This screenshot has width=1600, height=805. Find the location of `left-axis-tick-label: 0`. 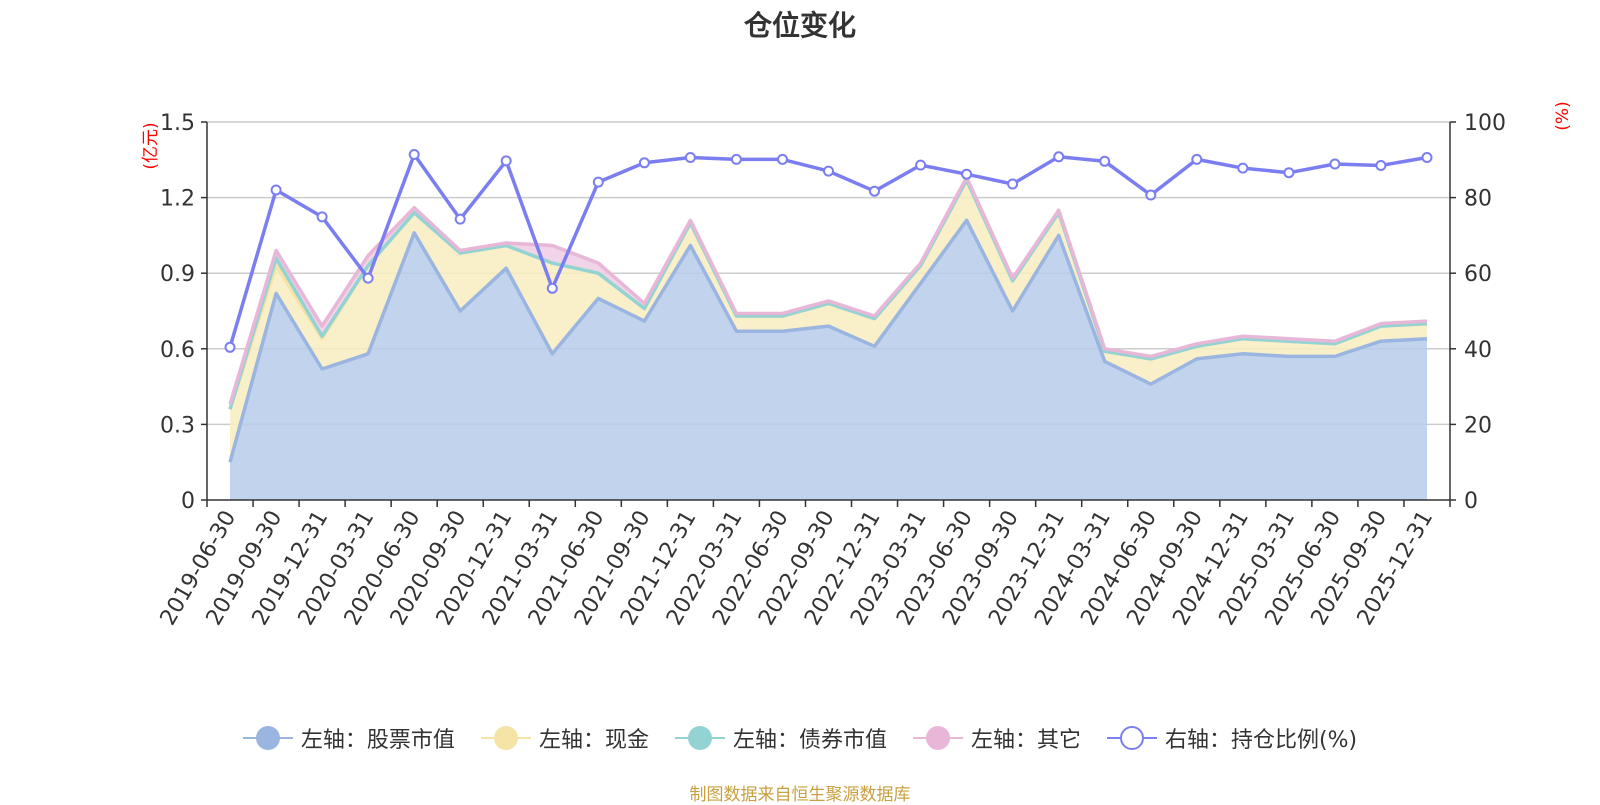

left-axis-tick-label: 0 is located at coordinates (188, 501).